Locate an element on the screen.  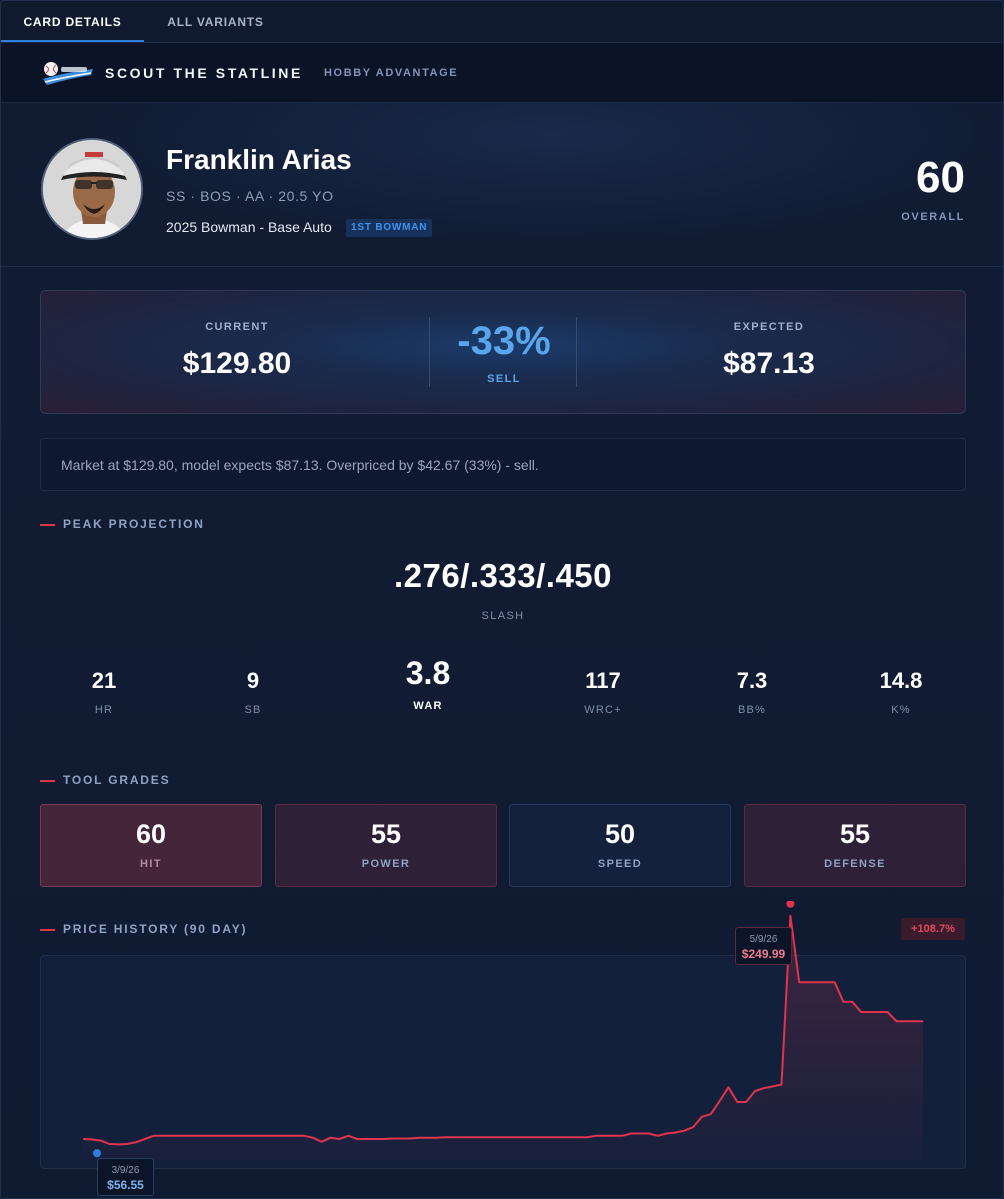
baseball-swoosh-logo-icon is located at coordinates (68, 73).